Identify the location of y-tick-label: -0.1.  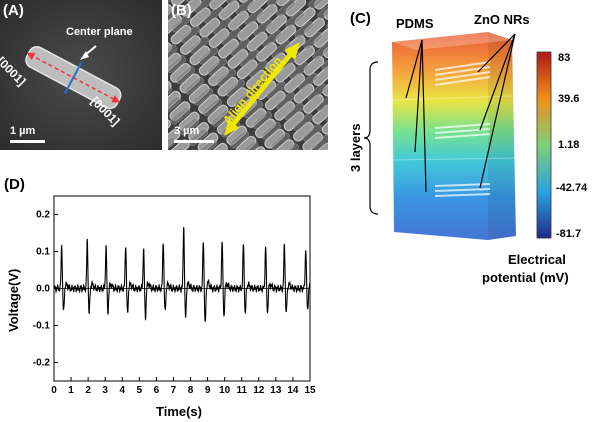
(42, 326).